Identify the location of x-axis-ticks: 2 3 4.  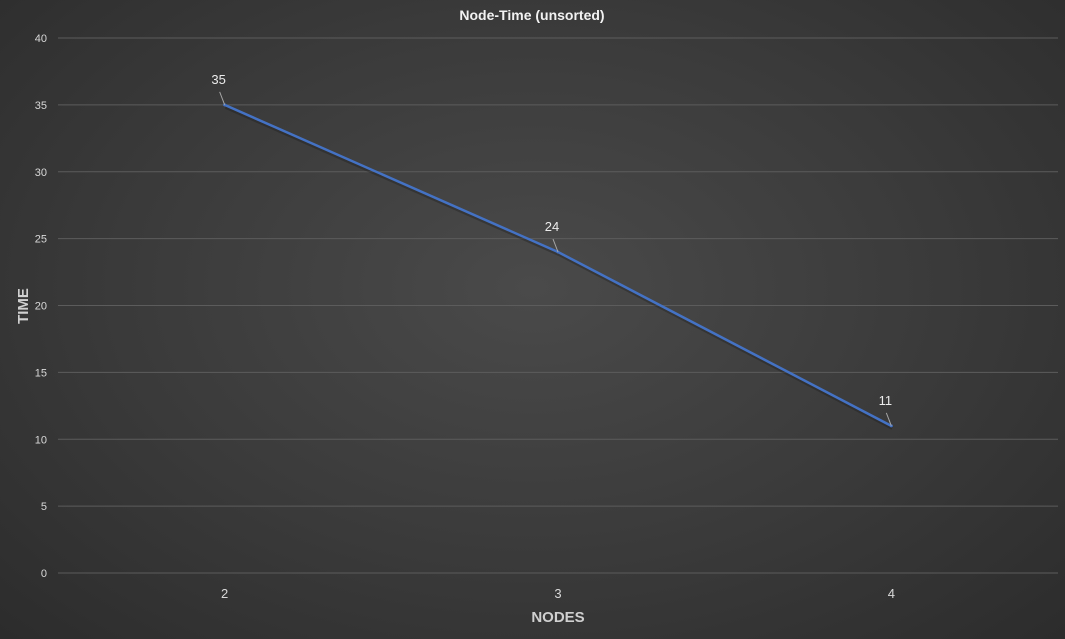
(558, 593).